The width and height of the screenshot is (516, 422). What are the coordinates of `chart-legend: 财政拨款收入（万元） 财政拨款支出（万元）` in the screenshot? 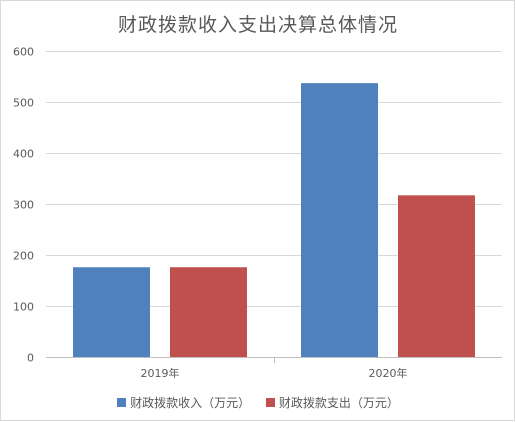 It's located at (258, 402).